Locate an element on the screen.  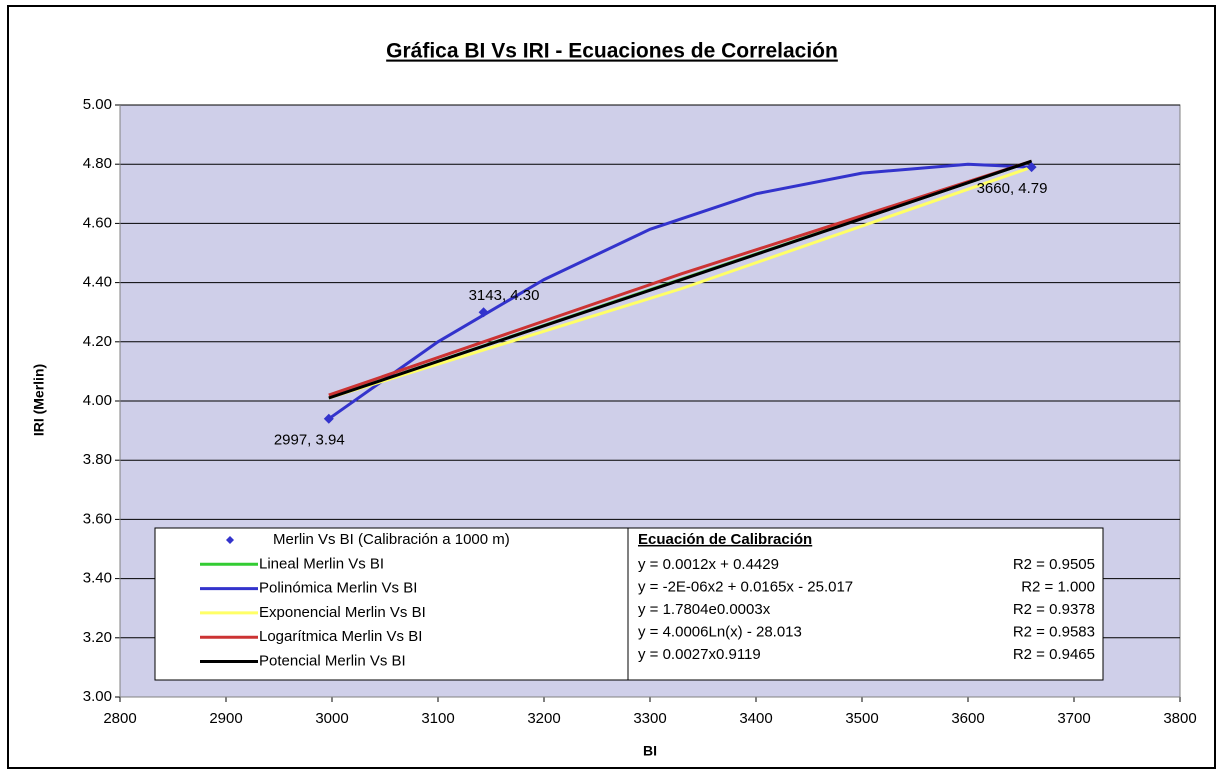
equation: y = 0.0027x0.9119 is located at coordinates (699, 654).